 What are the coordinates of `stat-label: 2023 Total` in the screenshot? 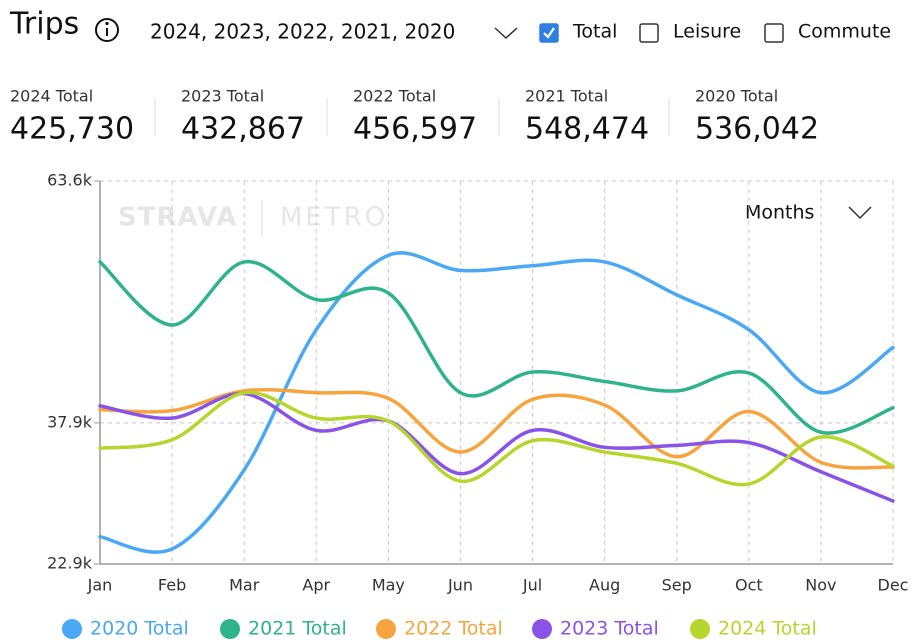 It's located at (222, 96).